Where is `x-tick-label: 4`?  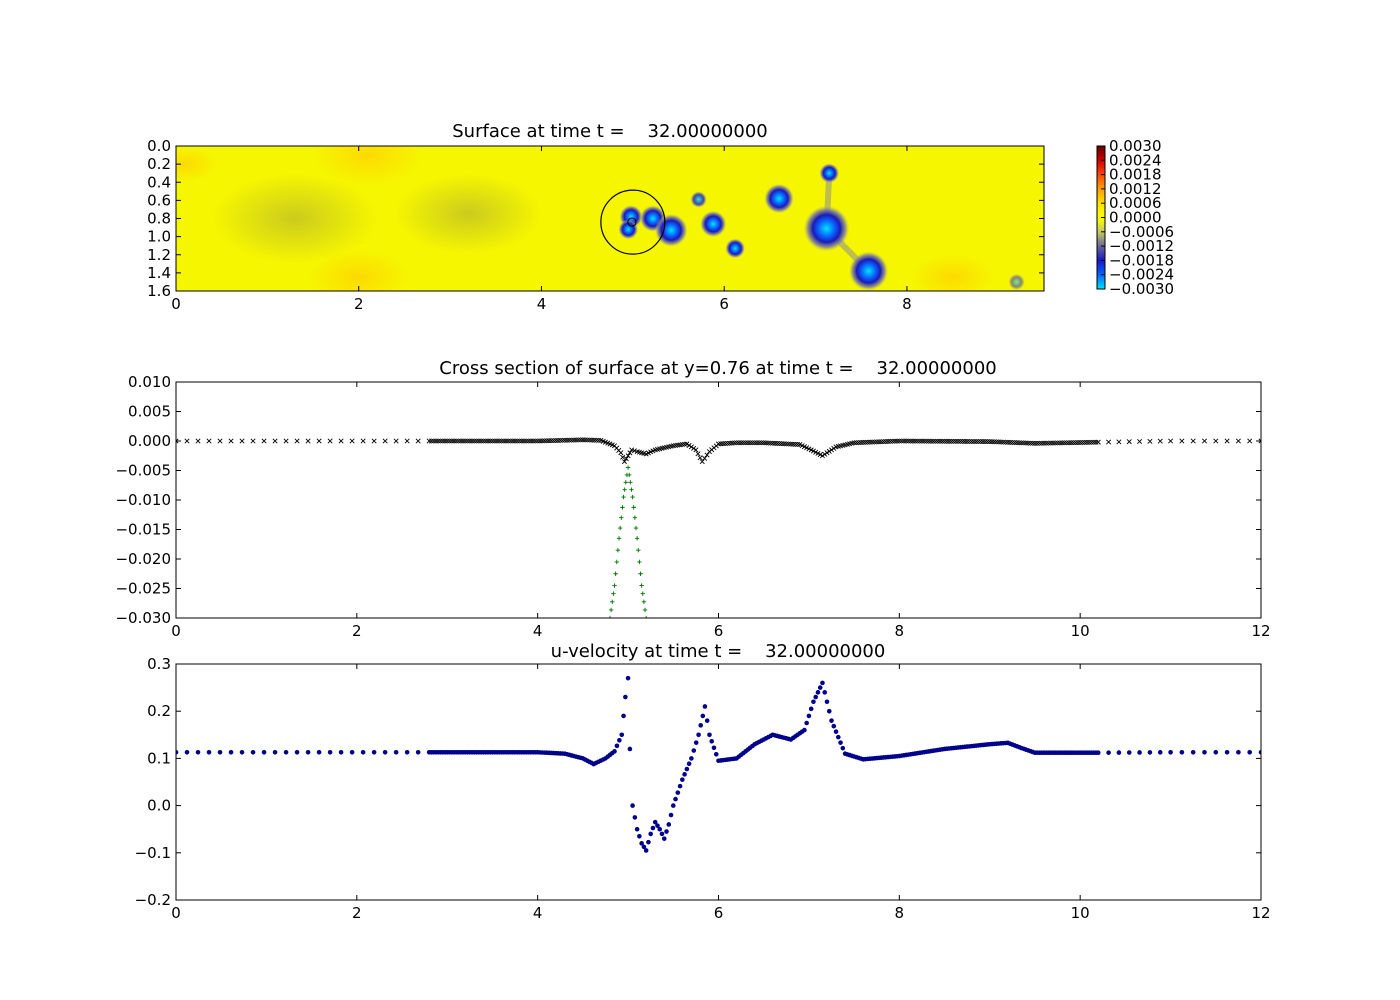 x-tick-label: 4 is located at coordinates (542, 304).